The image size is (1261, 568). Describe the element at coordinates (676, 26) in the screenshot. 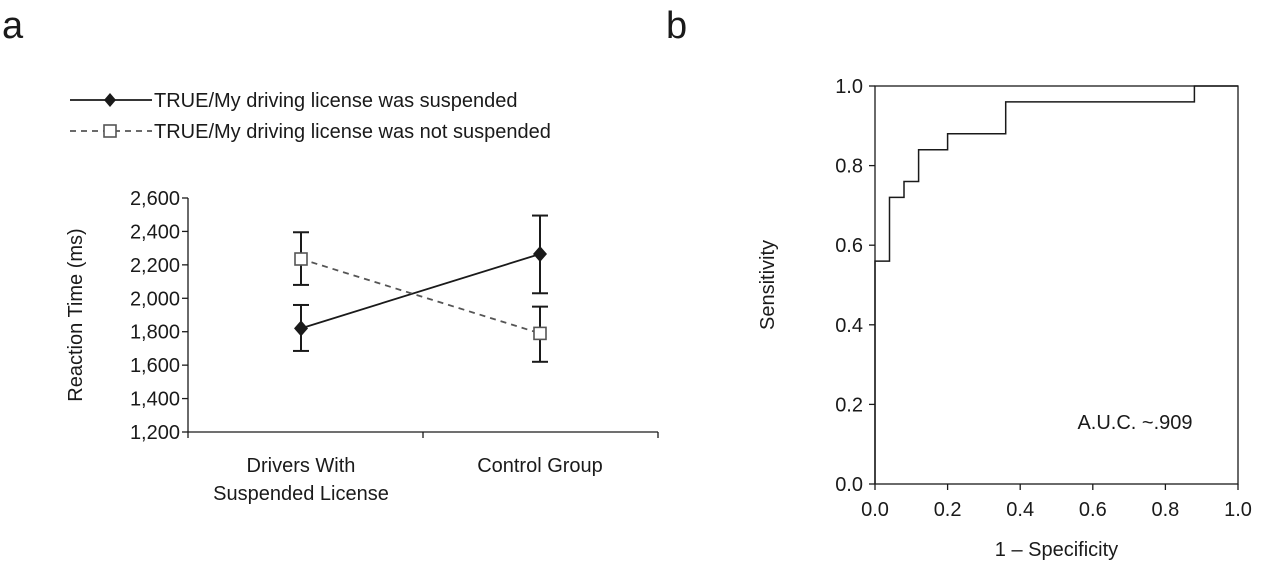

I see `panel-letter-b: b` at that location.